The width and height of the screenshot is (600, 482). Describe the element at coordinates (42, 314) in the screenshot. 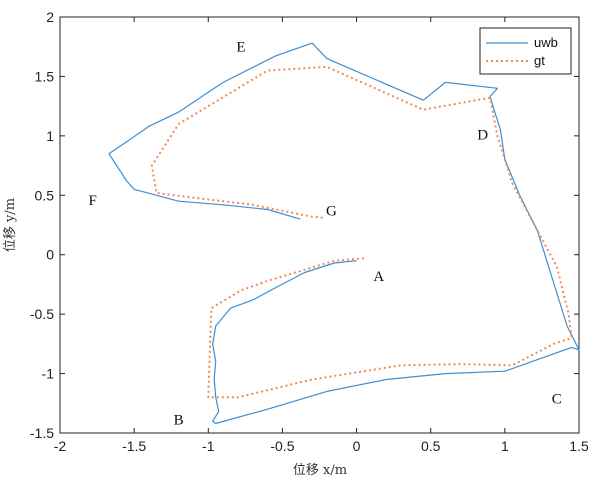

I see `y-tick-label: -0.5` at that location.